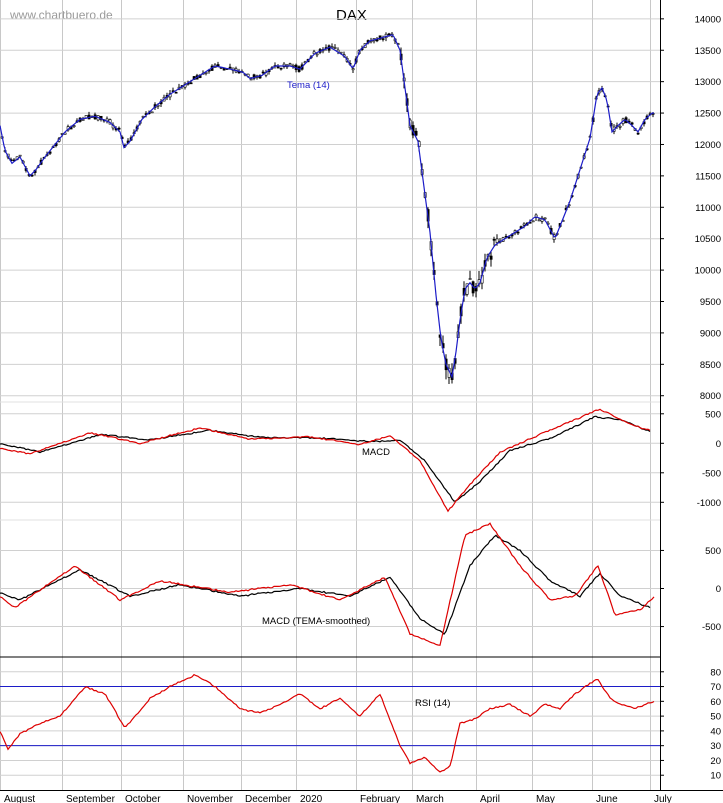 The width and height of the screenshot is (723, 803). Describe the element at coordinates (210, 798) in the screenshot. I see `month-label: November` at that location.